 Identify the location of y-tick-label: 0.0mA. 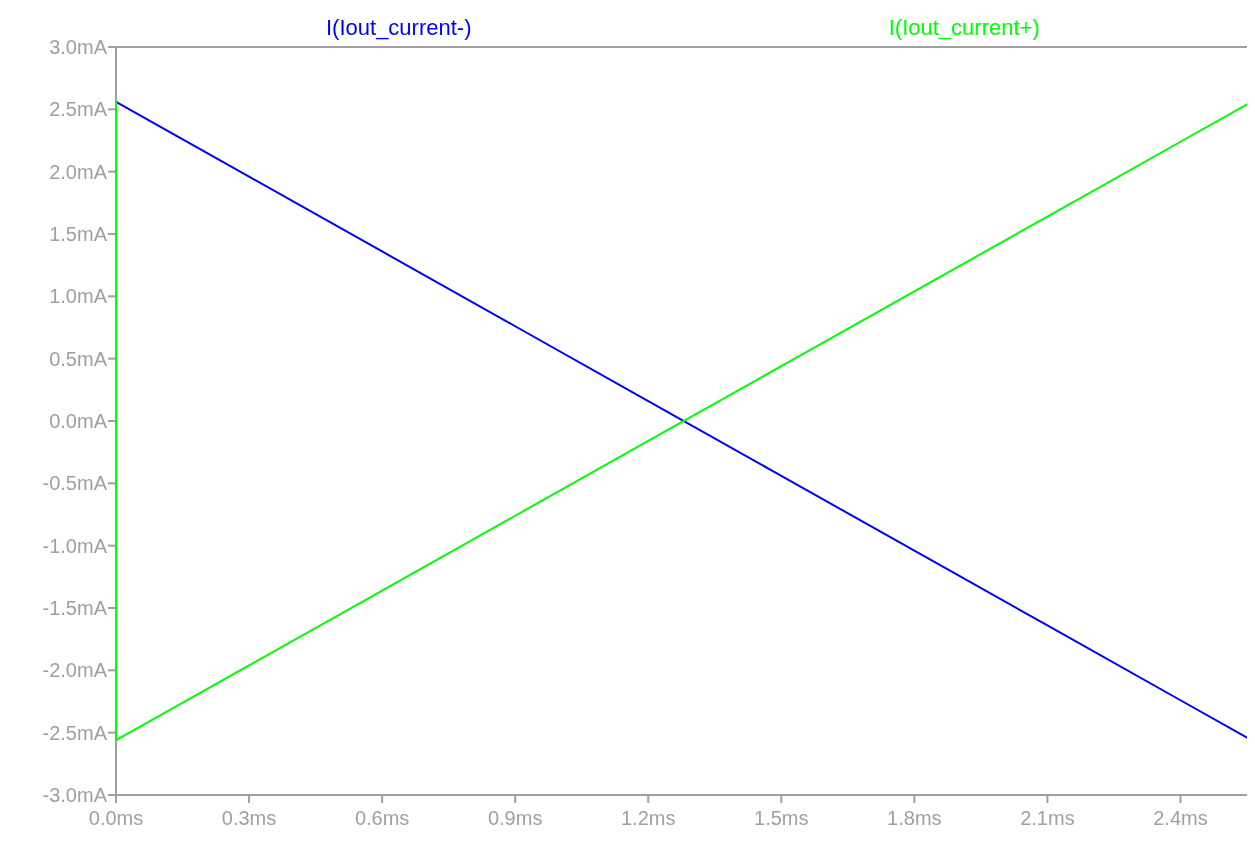
(78, 421).